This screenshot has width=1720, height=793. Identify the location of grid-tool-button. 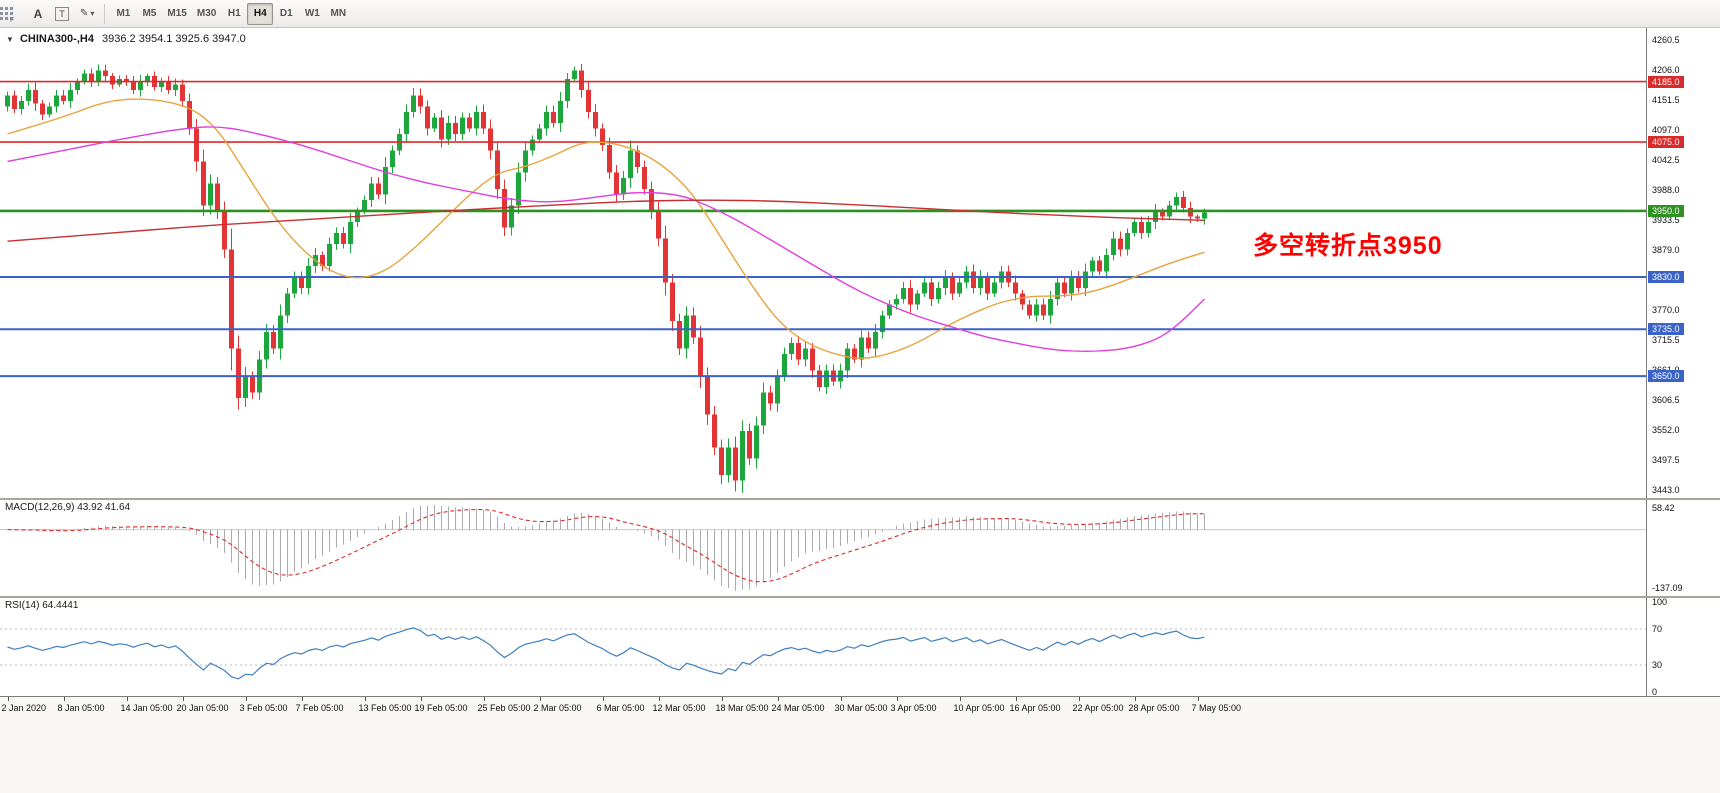
(13, 14).